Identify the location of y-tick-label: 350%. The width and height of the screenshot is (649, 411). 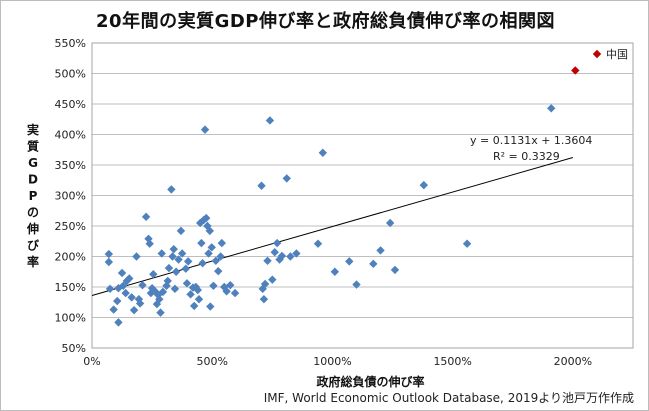
(70, 165).